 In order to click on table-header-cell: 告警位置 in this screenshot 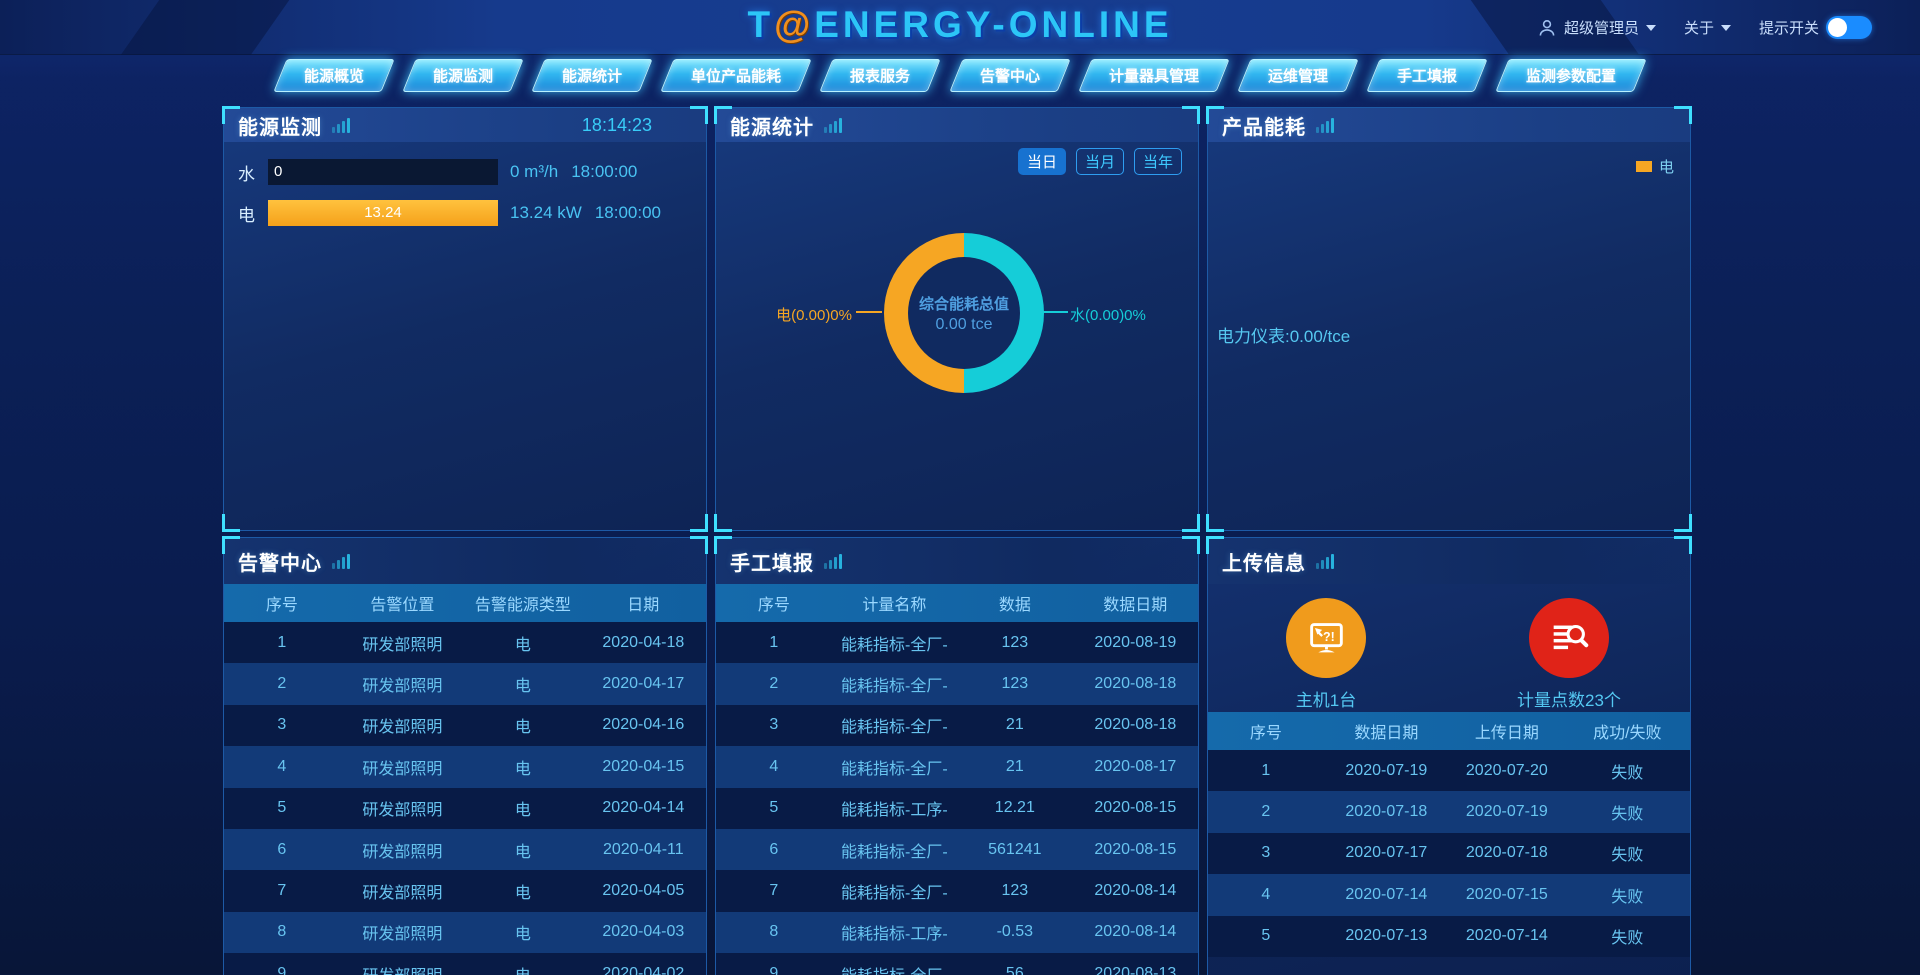, I will do `click(402, 605)`.